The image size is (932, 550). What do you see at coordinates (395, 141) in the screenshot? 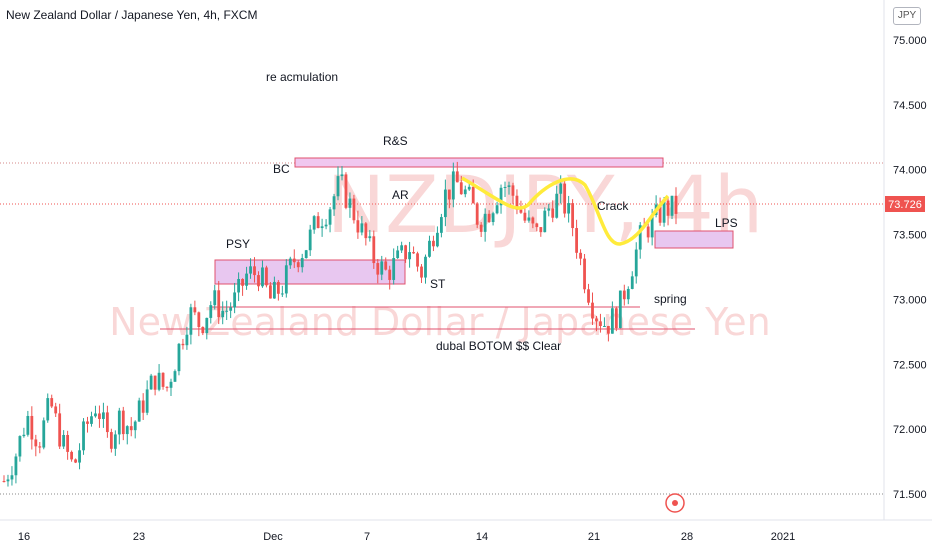
I see `annotation-rs: R&S` at bounding box center [395, 141].